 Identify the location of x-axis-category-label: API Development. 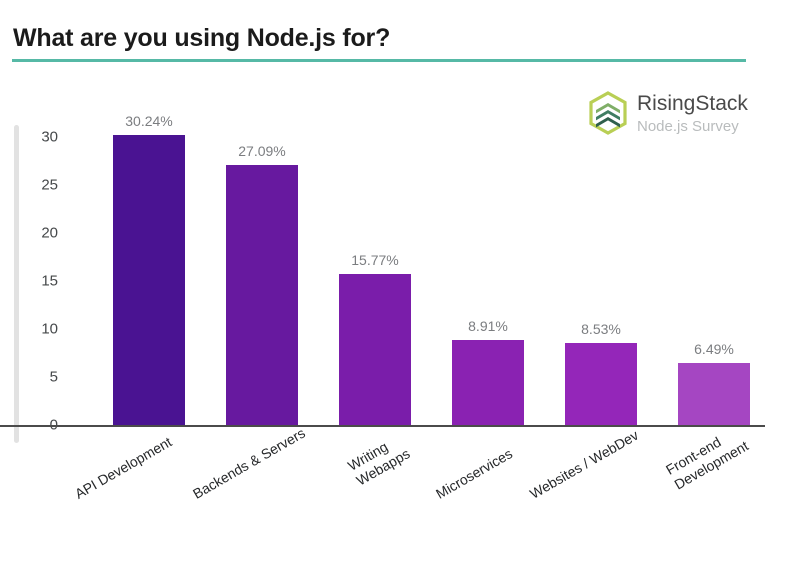
(123, 467).